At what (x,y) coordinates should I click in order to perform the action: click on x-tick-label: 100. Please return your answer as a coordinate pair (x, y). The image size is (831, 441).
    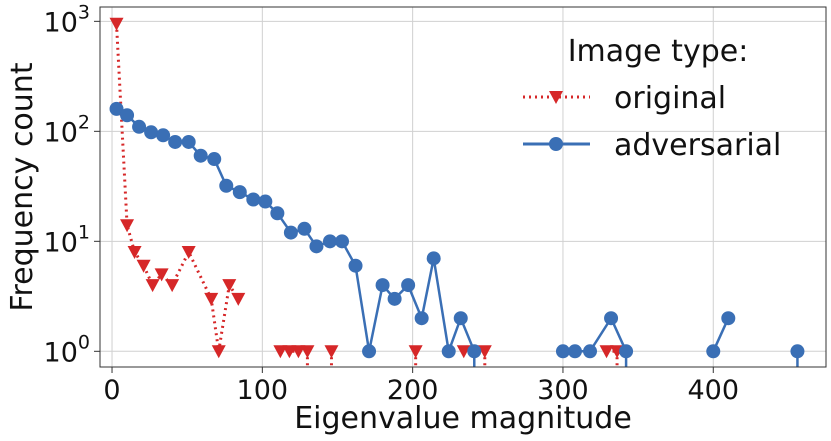
    Looking at the image, I should click on (263, 390).